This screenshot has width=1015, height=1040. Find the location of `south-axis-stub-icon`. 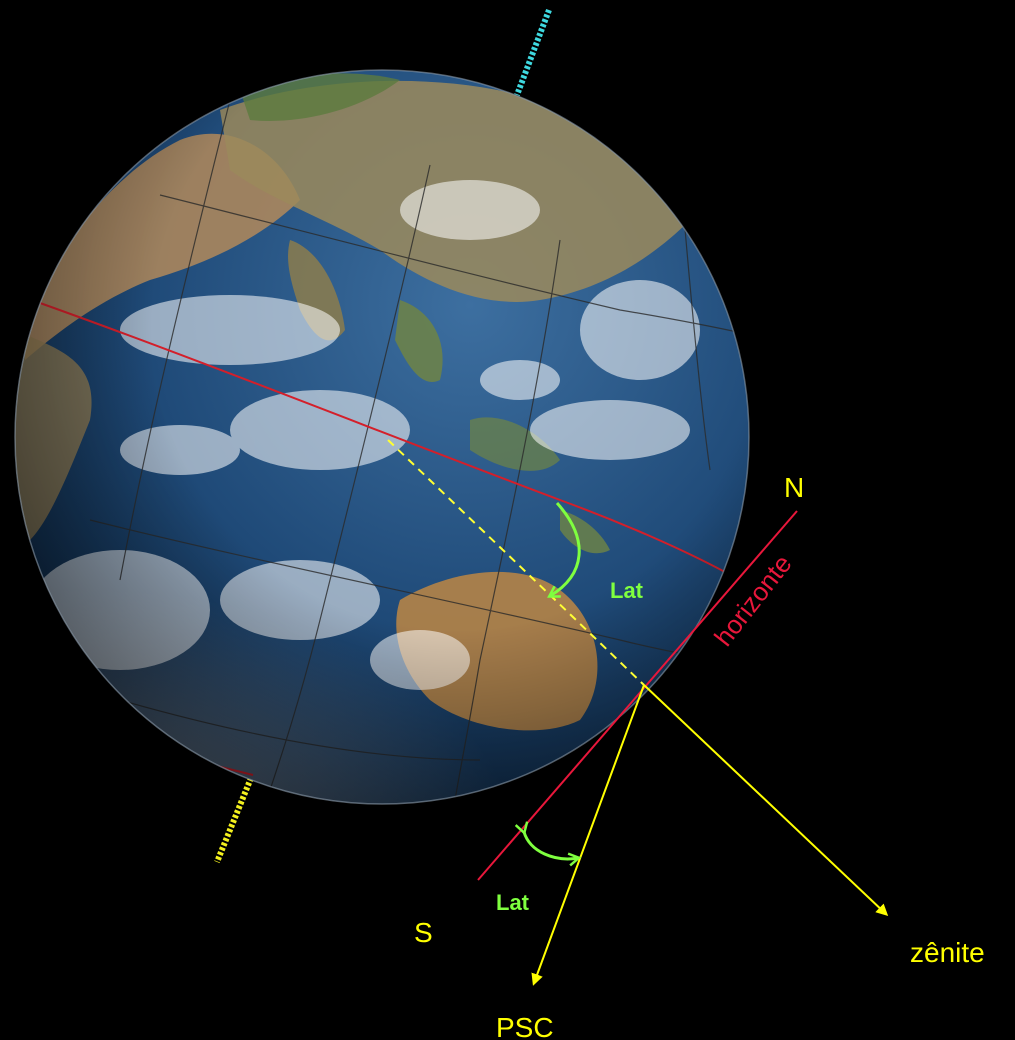

south-axis-stub-icon is located at coordinates (234, 820).